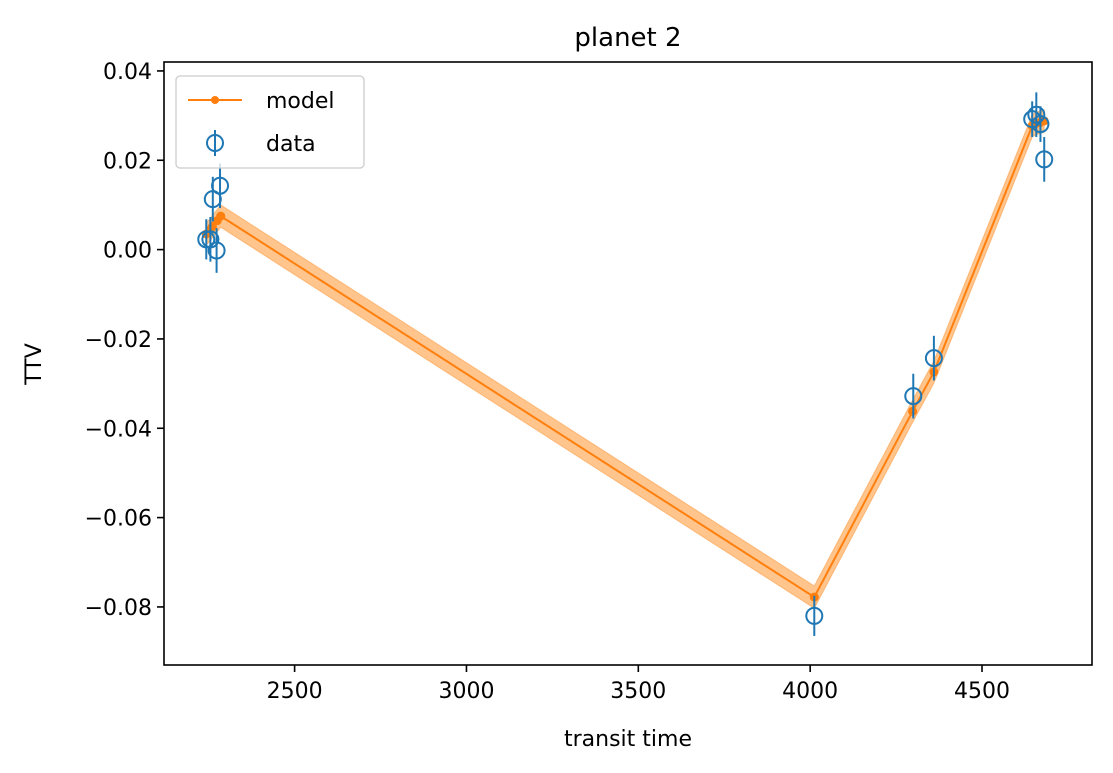  I want to click on legend-data-marker, so click(215, 143).